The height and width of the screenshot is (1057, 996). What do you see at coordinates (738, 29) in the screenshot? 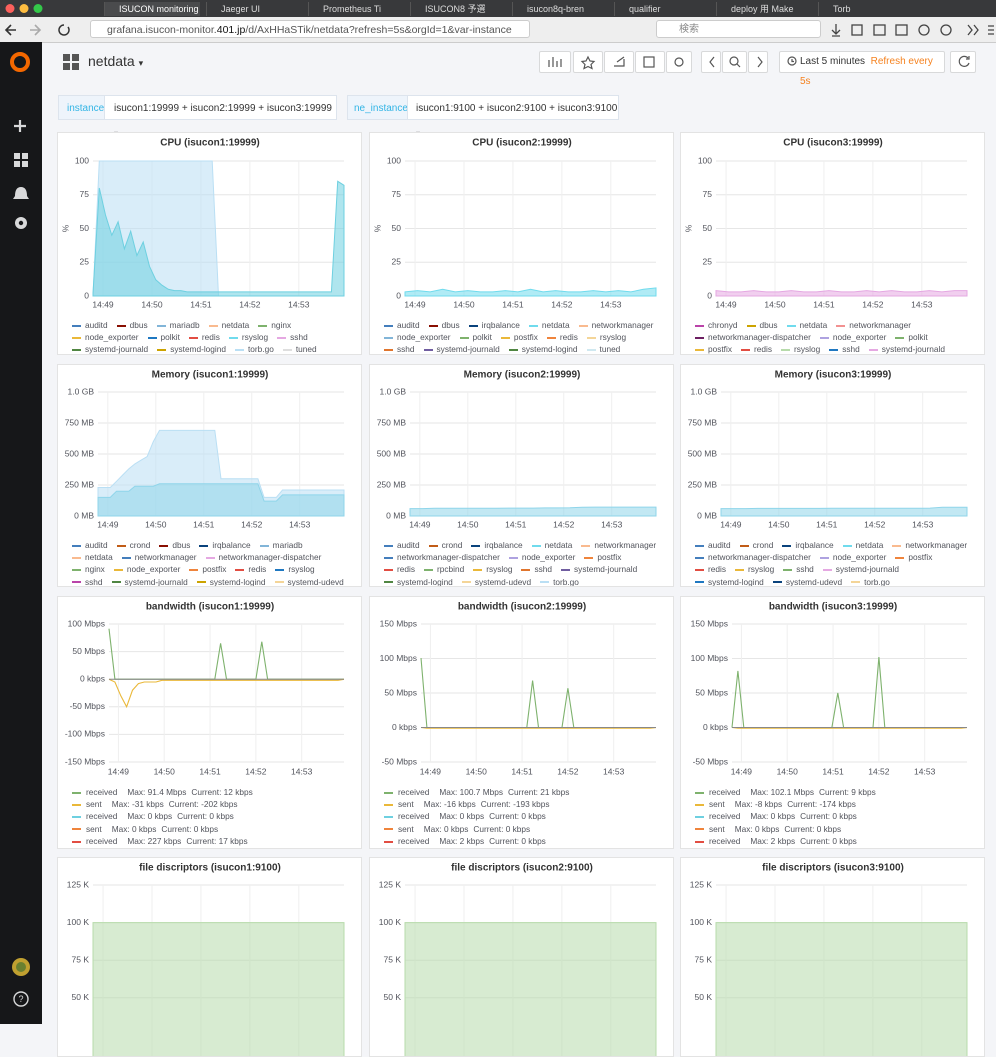
I see `search-field: 検索` at bounding box center [738, 29].